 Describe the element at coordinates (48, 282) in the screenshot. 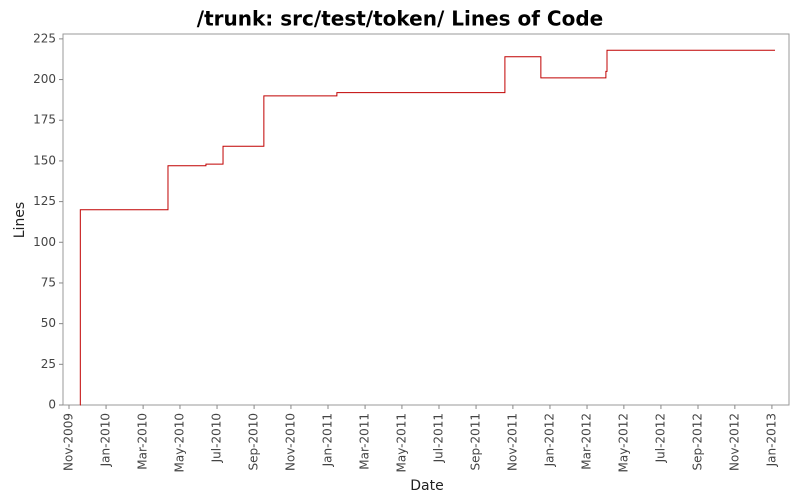

I see `y-tick-label: 75` at that location.